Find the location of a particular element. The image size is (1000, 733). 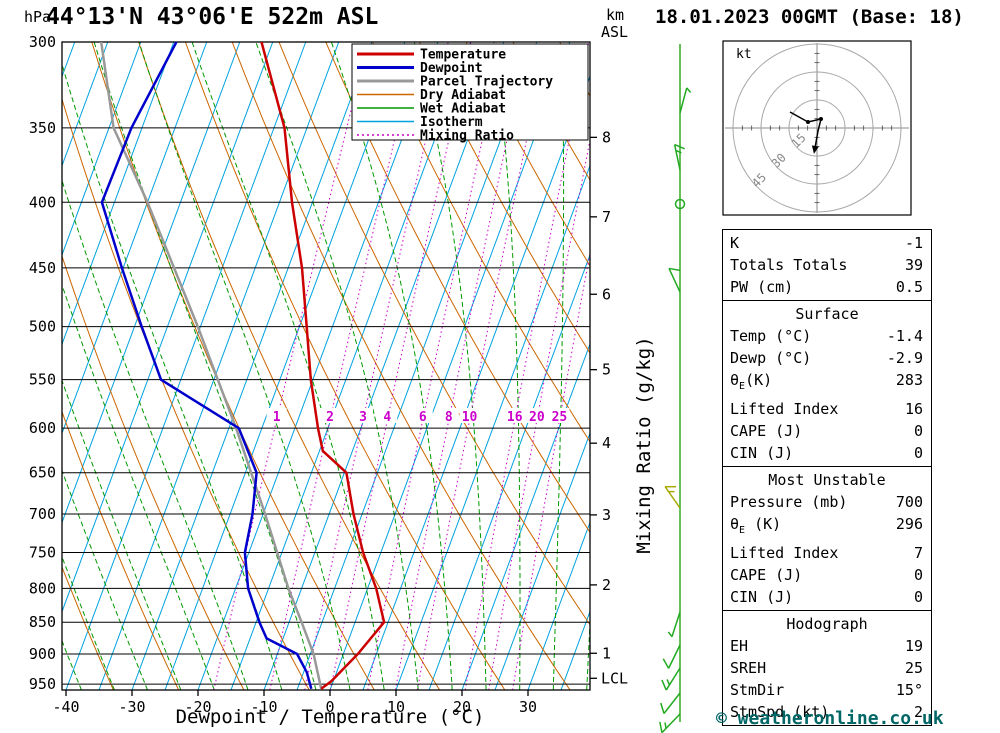

index-label: θE(K) is located at coordinates (751, 381).